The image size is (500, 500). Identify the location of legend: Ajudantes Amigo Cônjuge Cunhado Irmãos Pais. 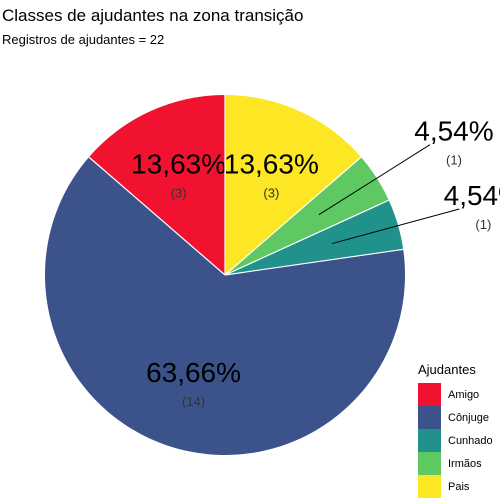
(455, 430).